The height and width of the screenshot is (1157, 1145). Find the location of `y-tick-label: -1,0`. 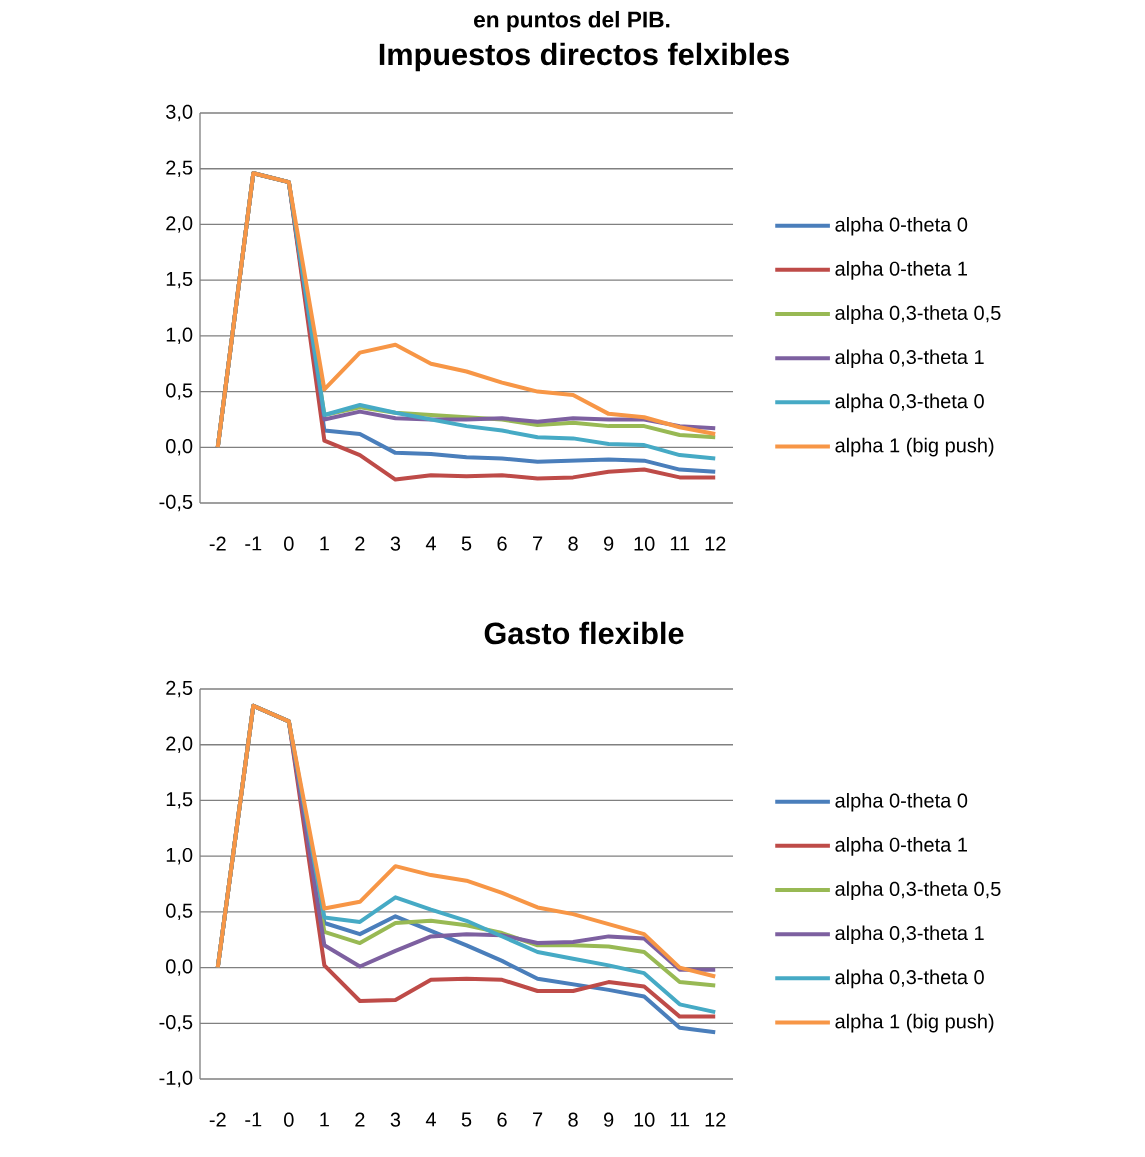

y-tick-label: -1,0 is located at coordinates (176, 1079).